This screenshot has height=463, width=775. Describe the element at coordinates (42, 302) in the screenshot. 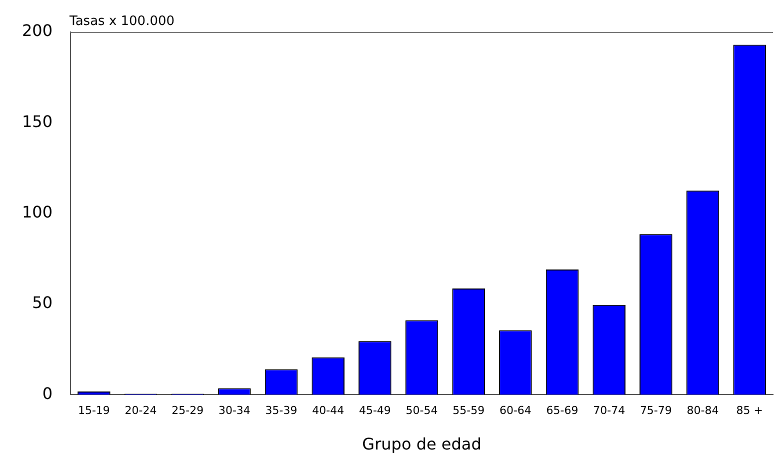

I see `y-tick-label: 50` at that location.